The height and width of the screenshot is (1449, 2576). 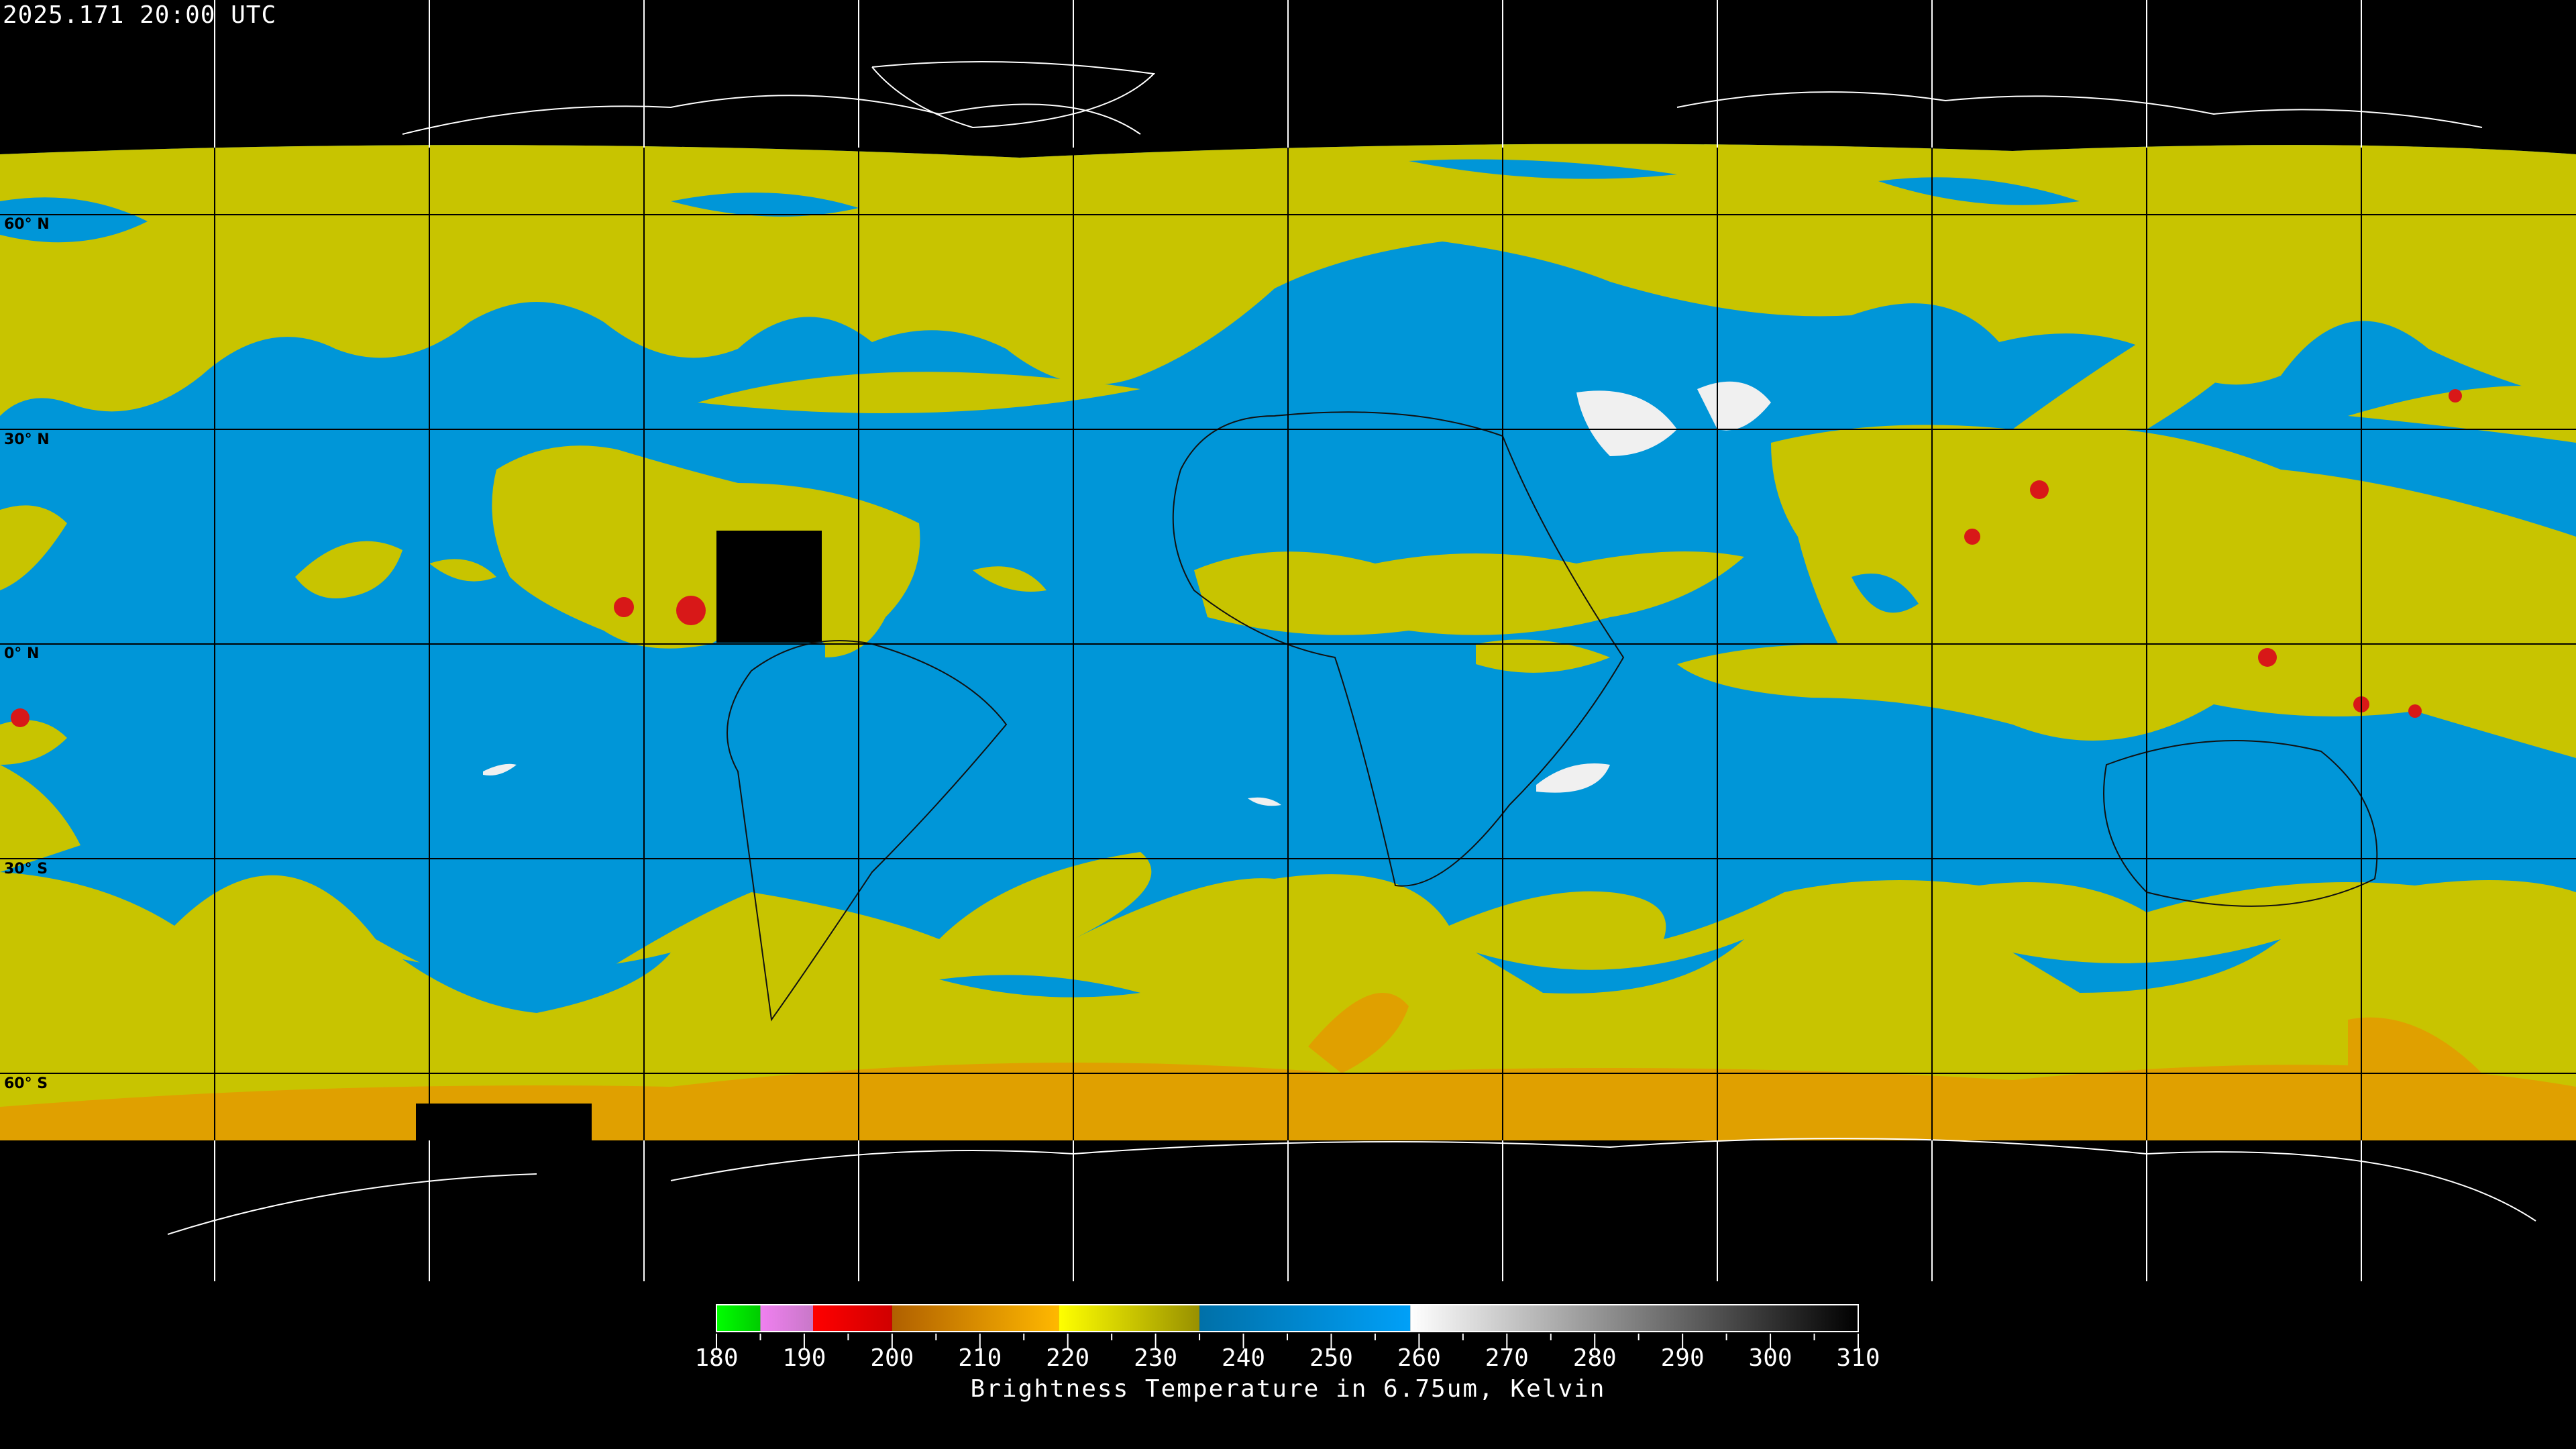 What do you see at coordinates (504, 1124) in the screenshot?
I see `no-data-notch` at bounding box center [504, 1124].